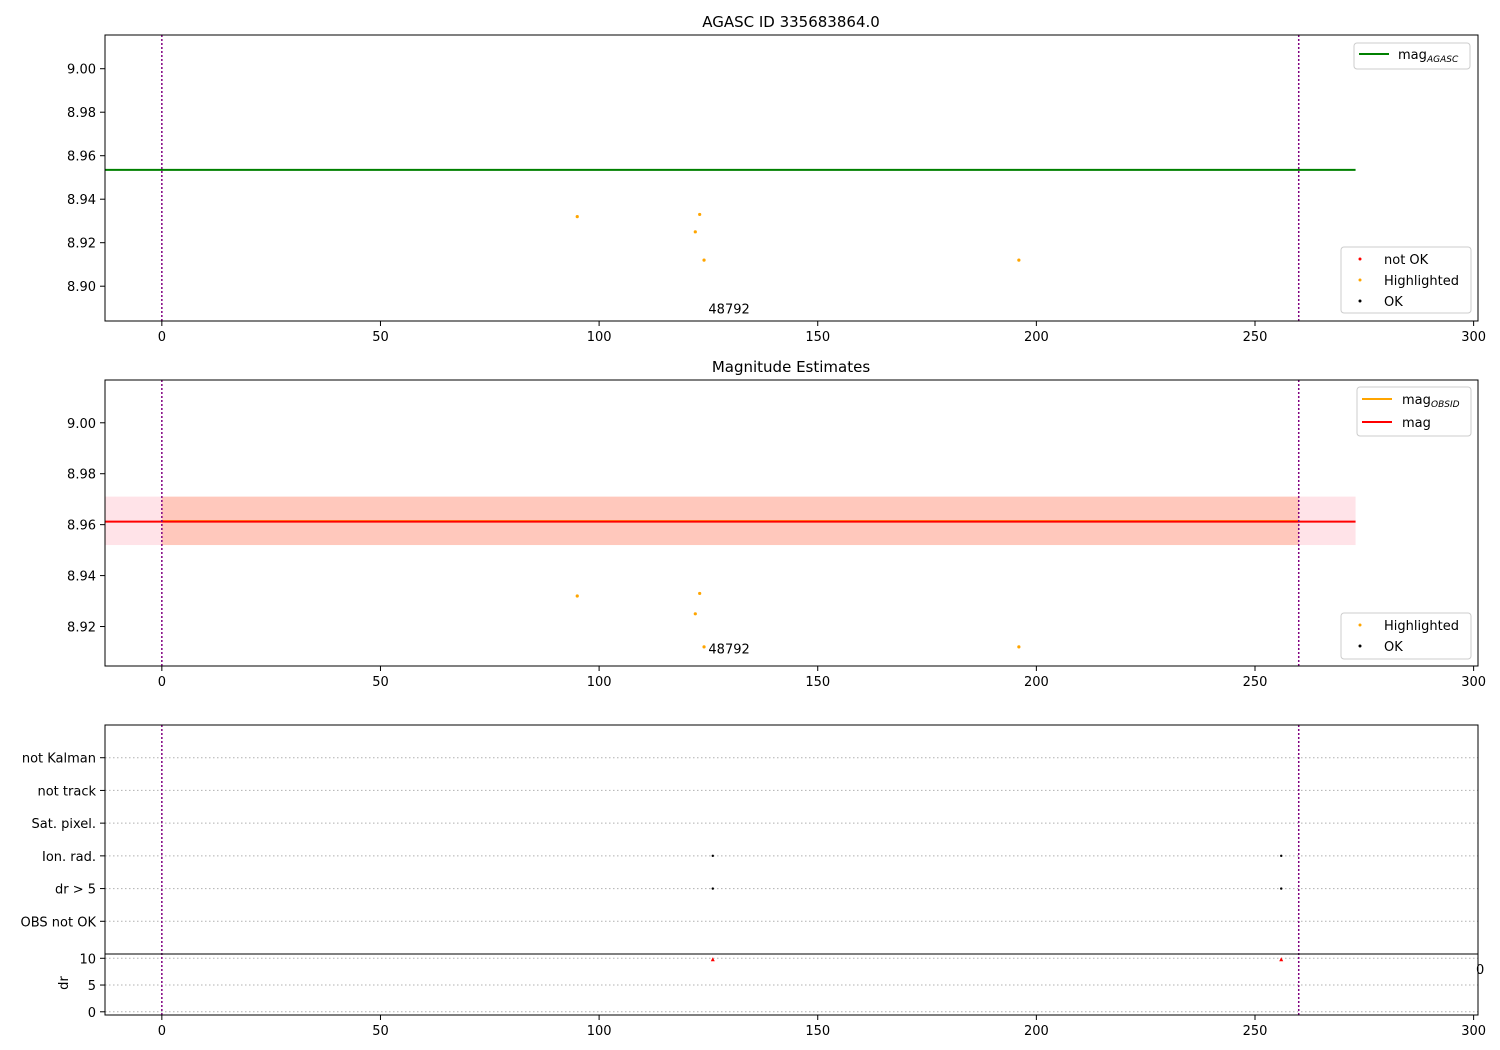 Image resolution: width=1500 pixels, height=1050 pixels. Describe the element at coordinates (1480, 970) in the screenshot. I see `clipped-tick-fragment: 0` at that location.